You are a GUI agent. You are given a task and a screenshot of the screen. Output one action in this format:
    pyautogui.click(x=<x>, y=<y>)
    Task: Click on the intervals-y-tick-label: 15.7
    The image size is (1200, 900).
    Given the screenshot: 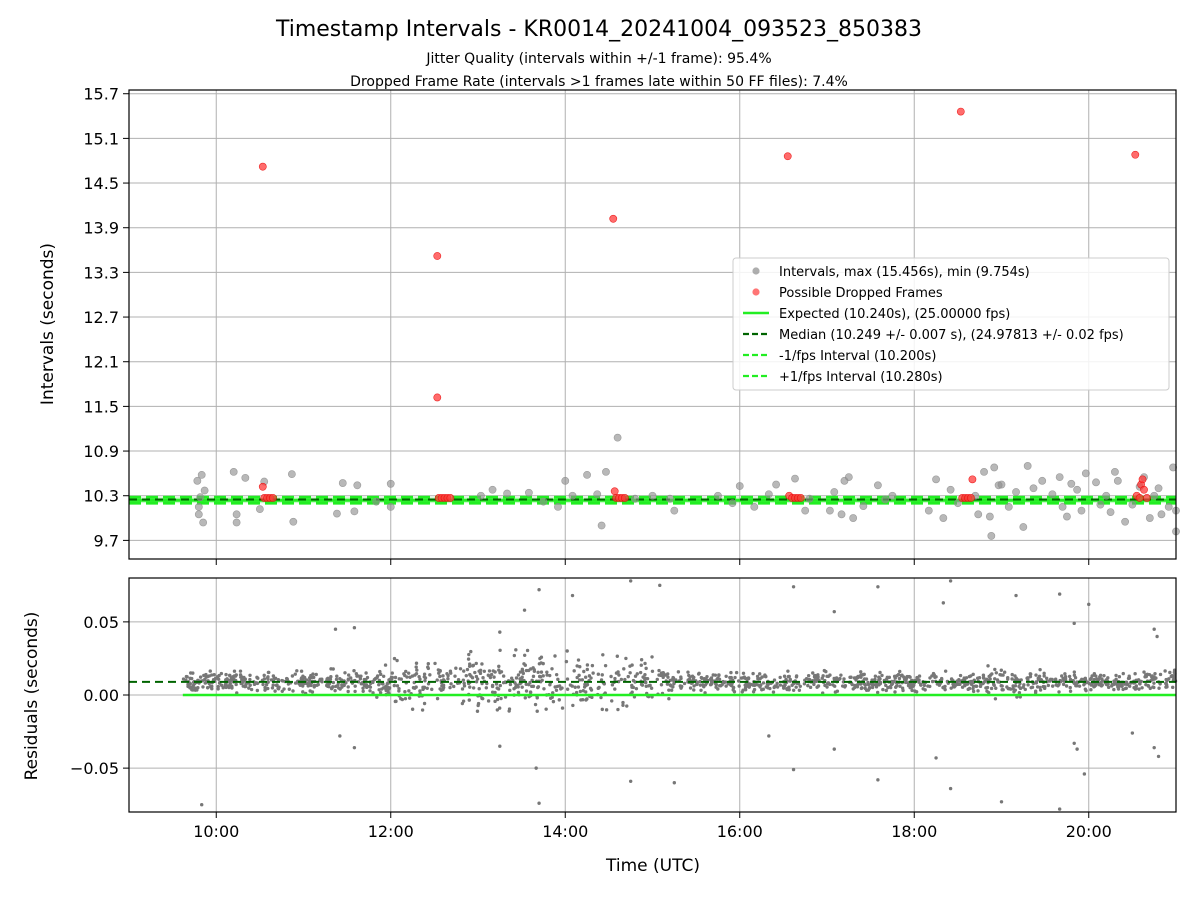 What is the action you would take?
    pyautogui.click(x=101, y=94)
    